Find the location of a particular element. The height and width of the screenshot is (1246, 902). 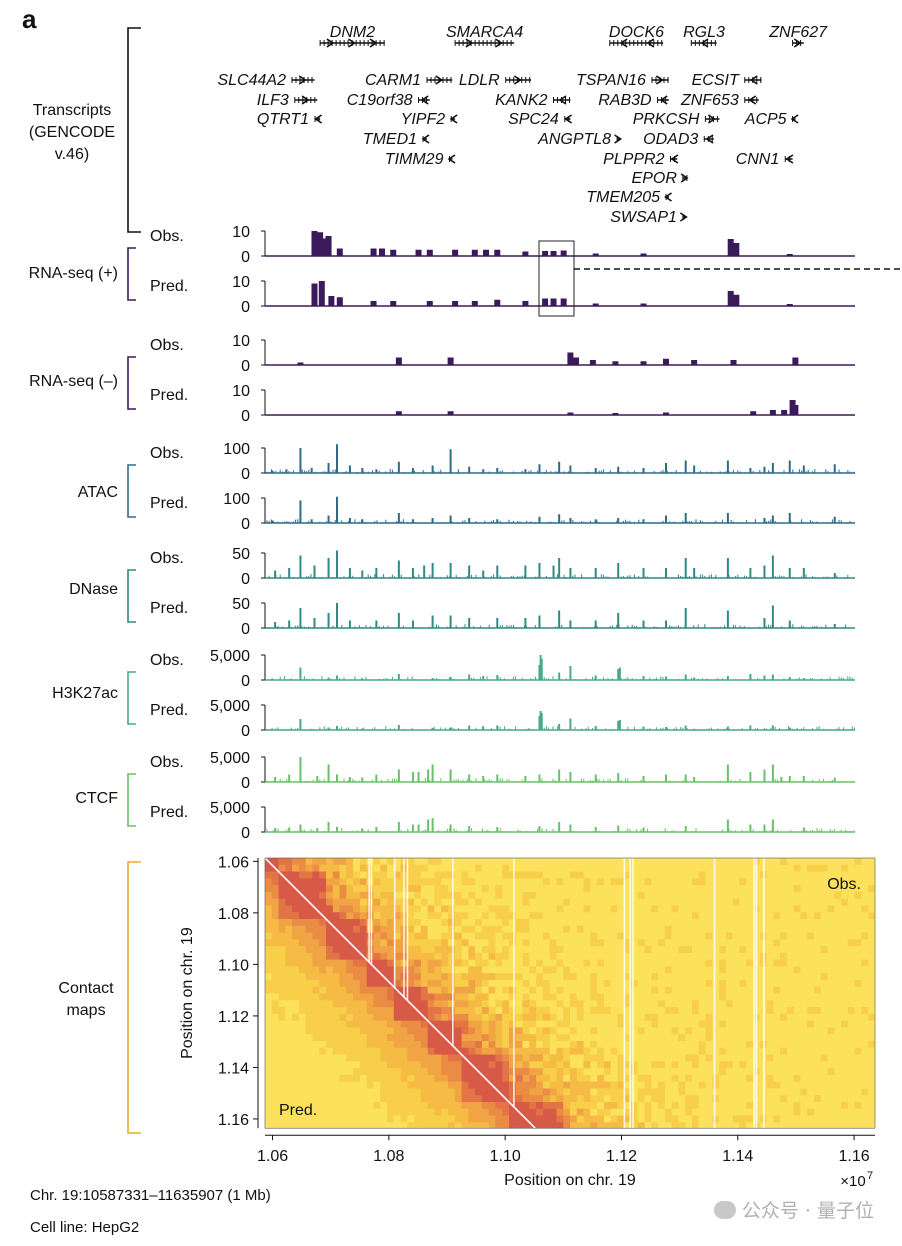

x-tick-label: 1.06 is located at coordinates (272, 1156).